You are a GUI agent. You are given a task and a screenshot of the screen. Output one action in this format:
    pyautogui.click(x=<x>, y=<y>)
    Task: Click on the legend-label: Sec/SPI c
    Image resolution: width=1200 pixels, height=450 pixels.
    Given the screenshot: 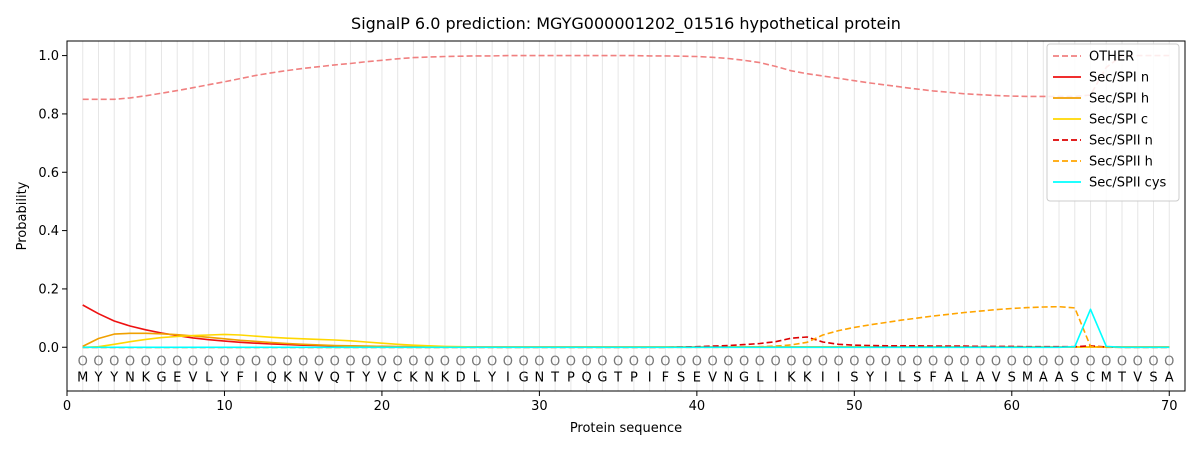 What is the action you would take?
    pyautogui.click(x=1118, y=120)
    